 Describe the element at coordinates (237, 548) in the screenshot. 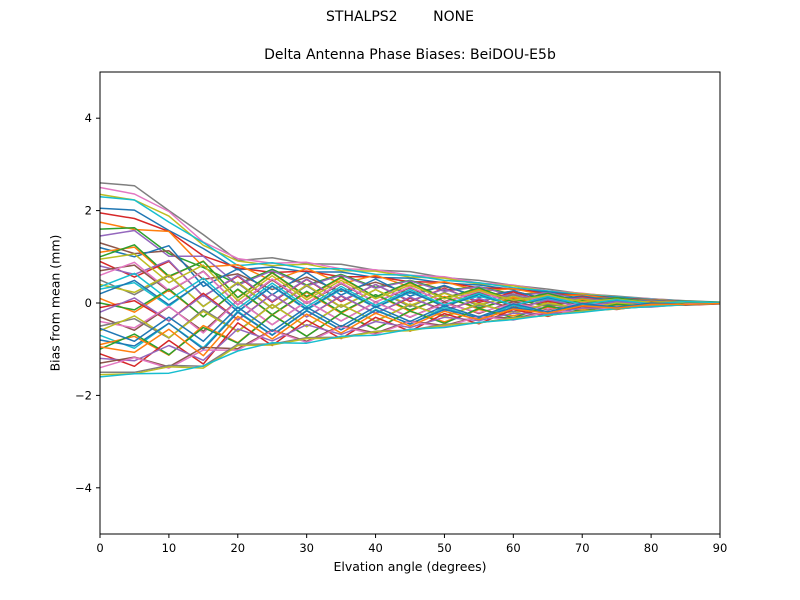

I see `x-tick-label: 20` at that location.